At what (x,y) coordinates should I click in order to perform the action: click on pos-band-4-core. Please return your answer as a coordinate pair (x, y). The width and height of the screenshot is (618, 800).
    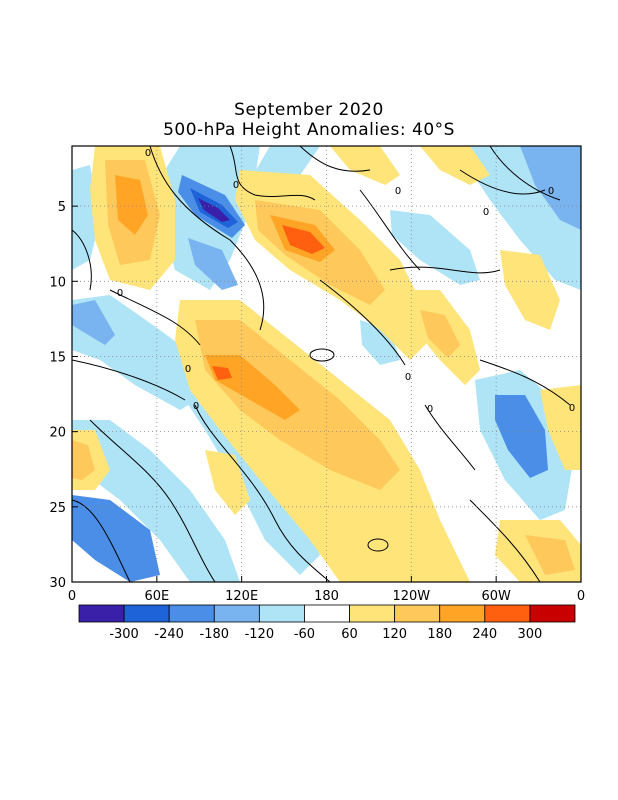
    Looking at the image, I should click on (440, 334).